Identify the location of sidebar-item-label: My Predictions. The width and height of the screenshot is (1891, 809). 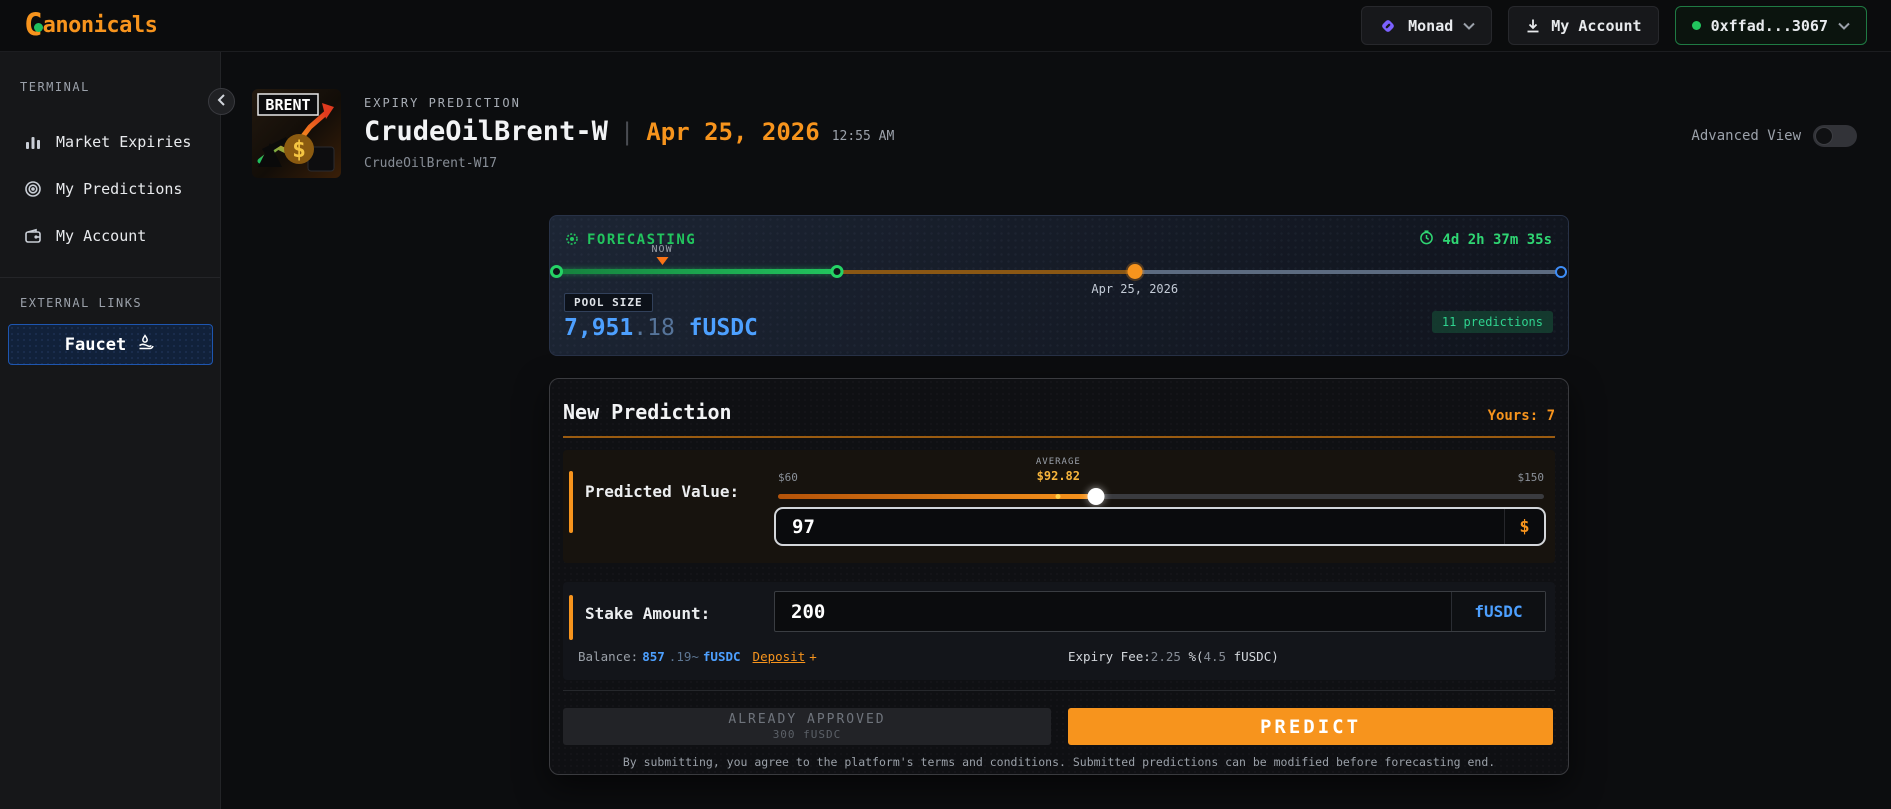
(119, 188).